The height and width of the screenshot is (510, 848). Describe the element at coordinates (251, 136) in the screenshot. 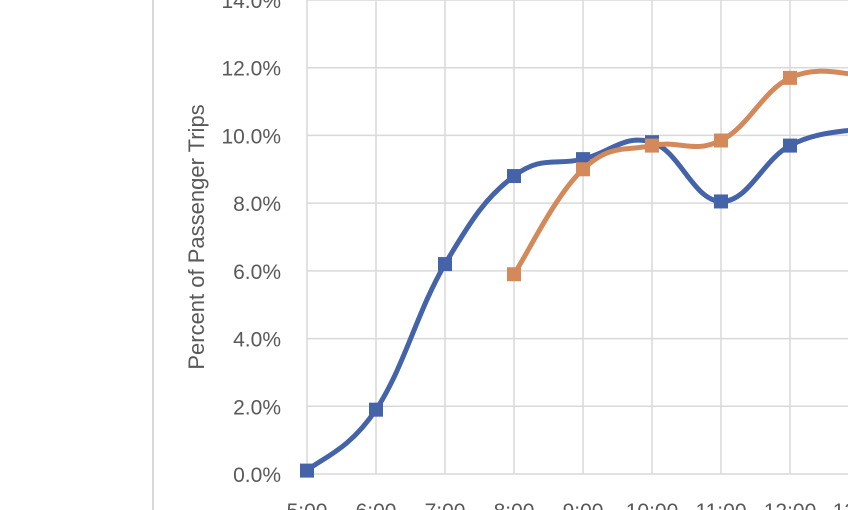

I see `y-tick-label: 10.0%` at that location.